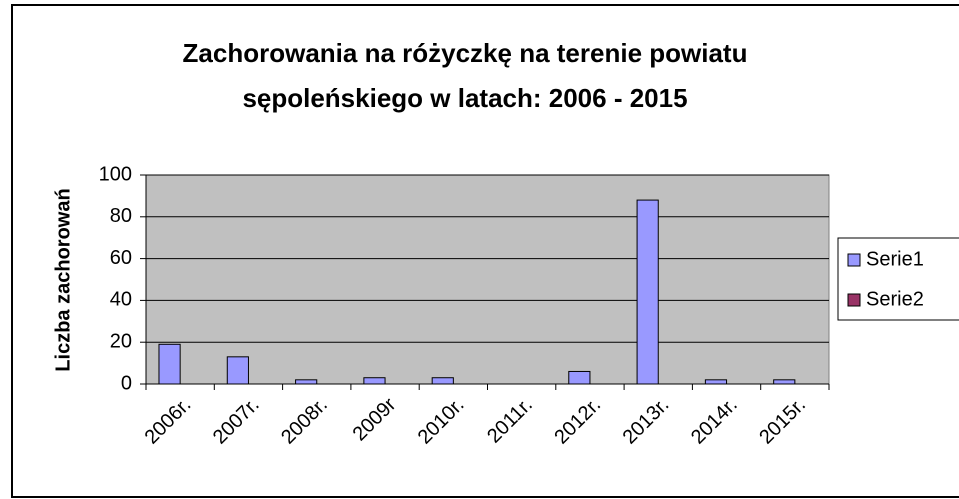 This screenshot has height=499, width=959. What do you see at coordinates (121, 258) in the screenshot?
I see `y-tick-label: 60` at bounding box center [121, 258].